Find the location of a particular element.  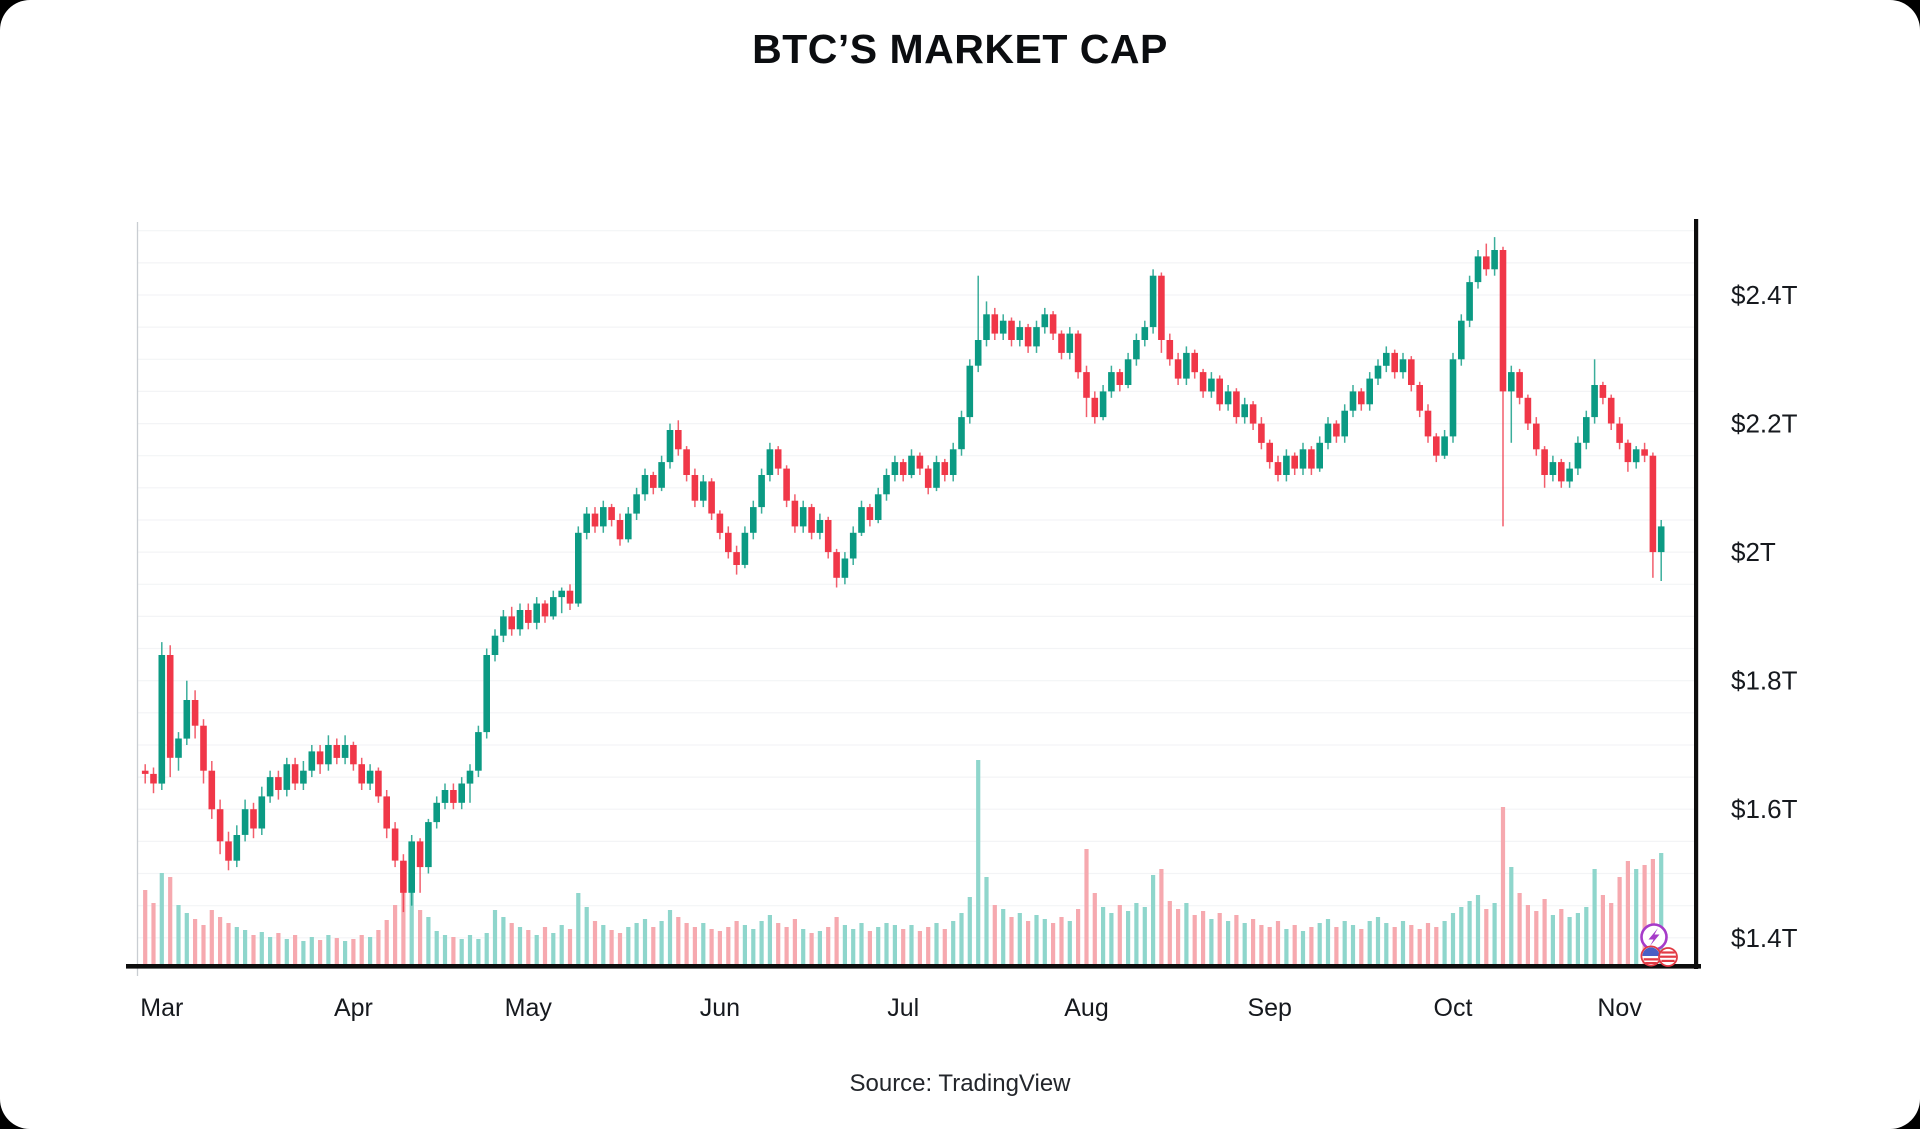

y-axis-label: $2.4T is located at coordinates (1764, 295).